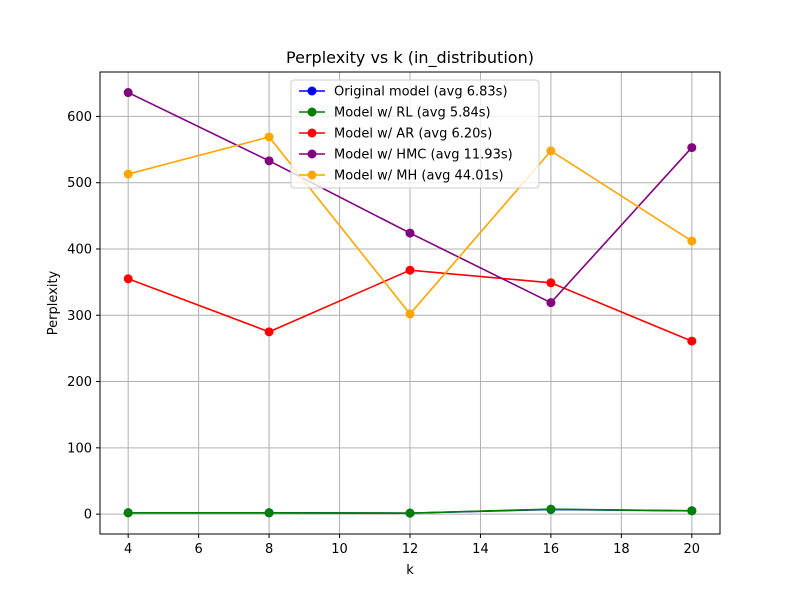 The height and width of the screenshot is (600, 800). I want to click on legend-item: Model w/ AR (avg 6.20s), so click(395, 134).